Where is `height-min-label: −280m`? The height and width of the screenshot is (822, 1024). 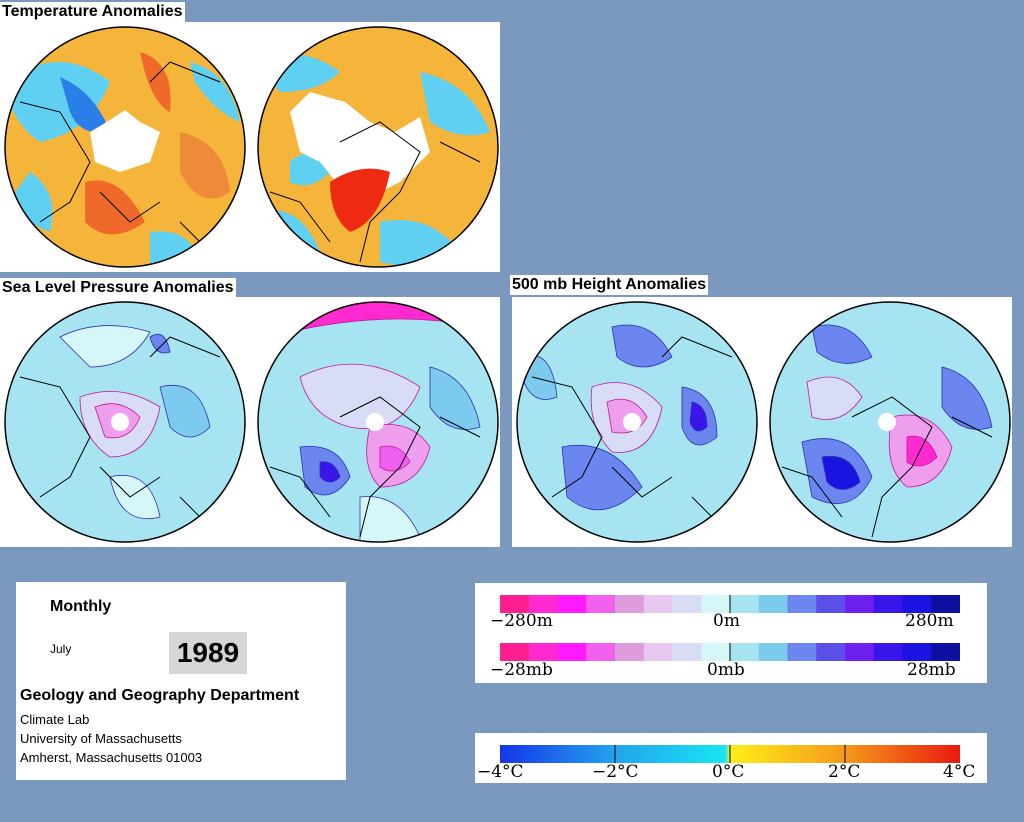 height-min-label: −280m is located at coordinates (521, 621).